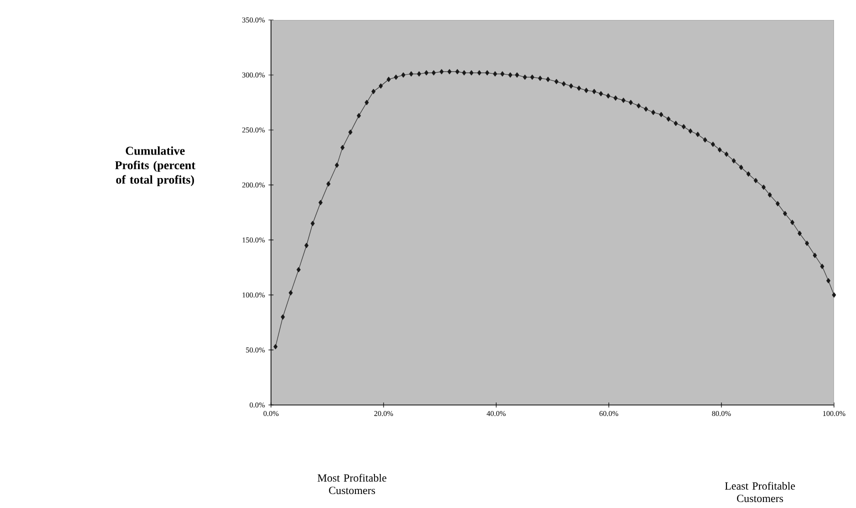 This screenshot has height=508, width=856. I want to click on text: Least Profitable Customers, so click(760, 492).